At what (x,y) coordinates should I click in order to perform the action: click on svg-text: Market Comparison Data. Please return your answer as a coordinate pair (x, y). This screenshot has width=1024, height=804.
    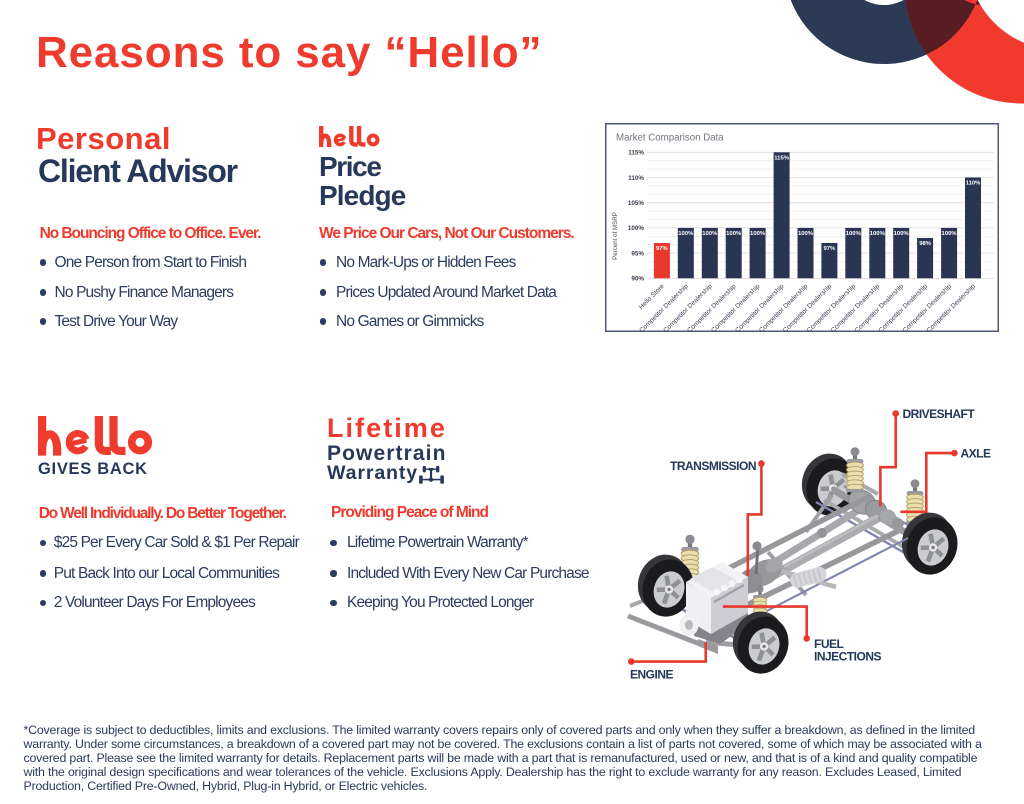
    Looking at the image, I should click on (670, 138).